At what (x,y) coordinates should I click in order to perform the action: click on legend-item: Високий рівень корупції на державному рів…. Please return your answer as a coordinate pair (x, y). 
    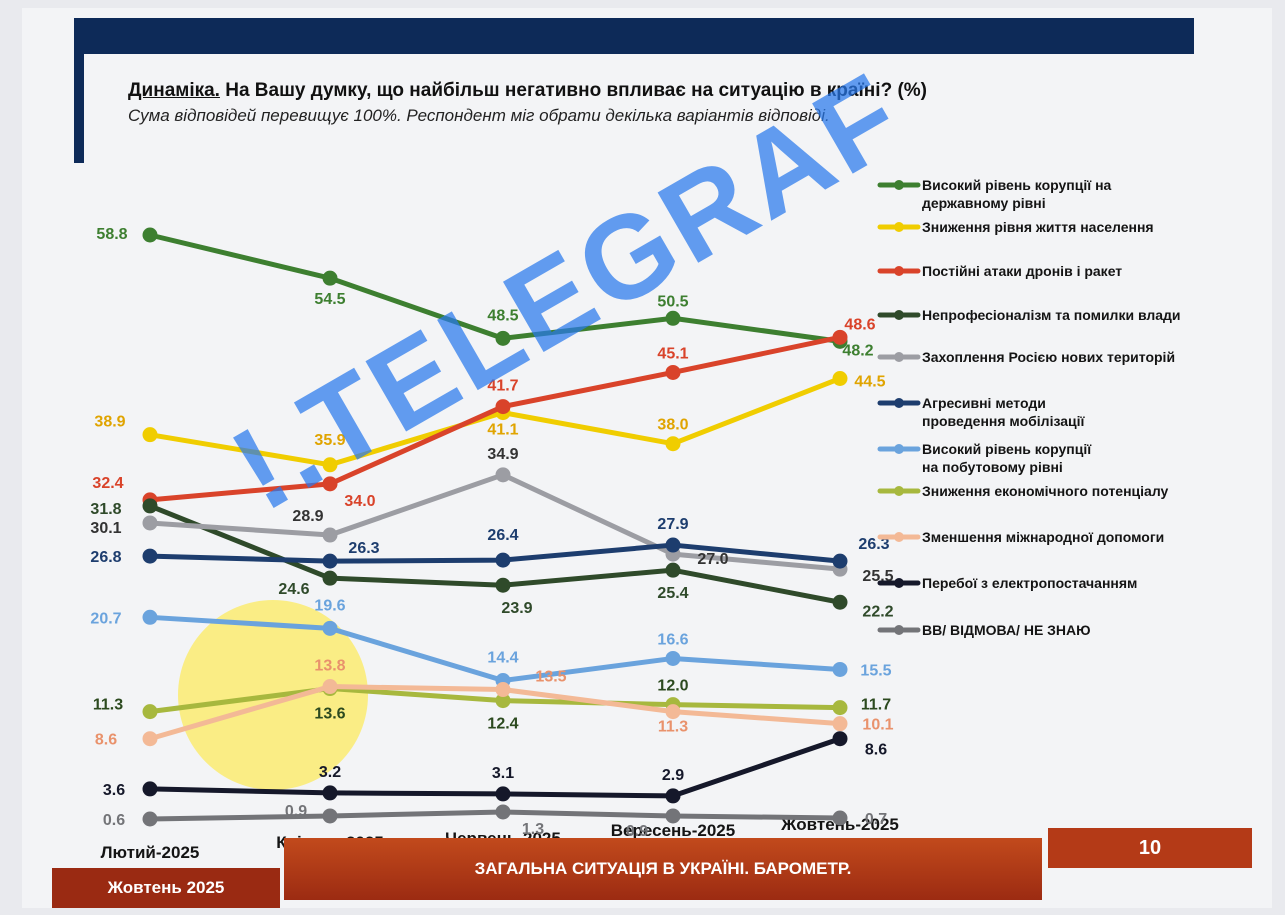
    Looking at the image, I should click on (994, 194).